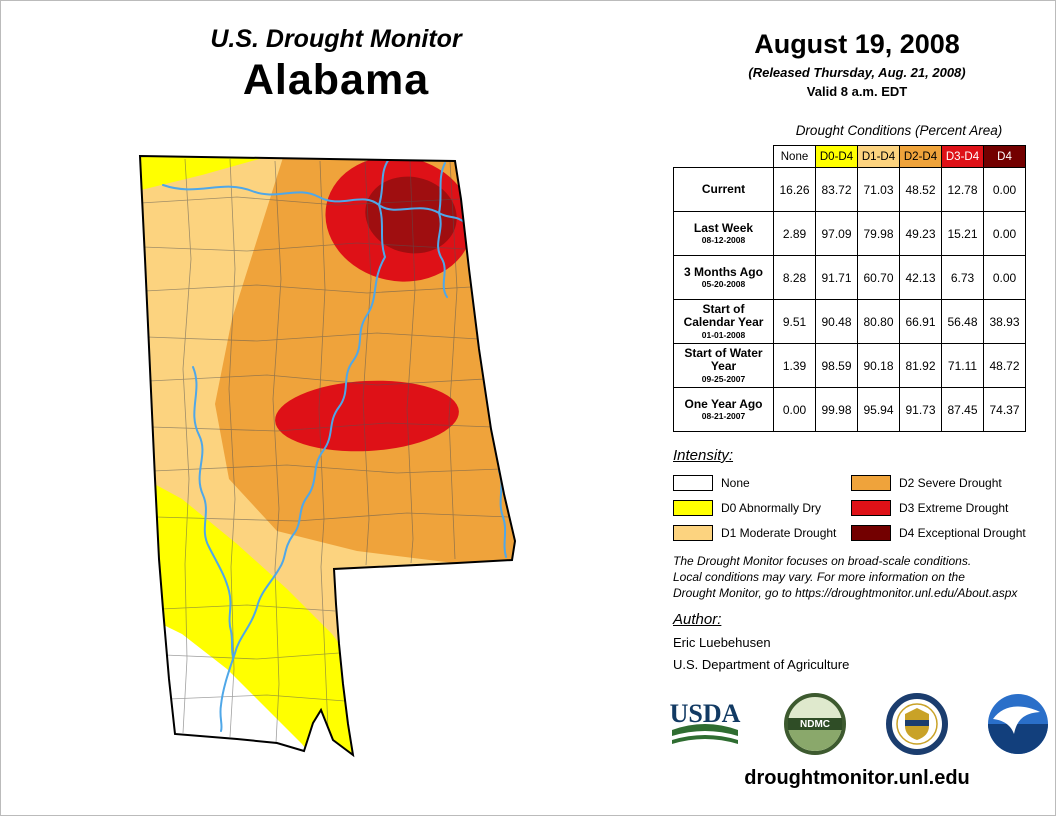  Describe the element at coordinates (836, 321) in the screenshot. I see `value-cell: 90.48` at that location.